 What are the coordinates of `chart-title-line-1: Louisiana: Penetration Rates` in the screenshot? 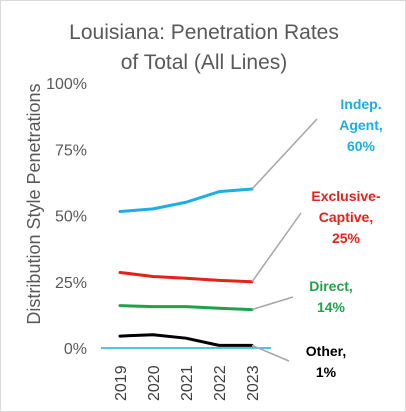 It's located at (204, 32).